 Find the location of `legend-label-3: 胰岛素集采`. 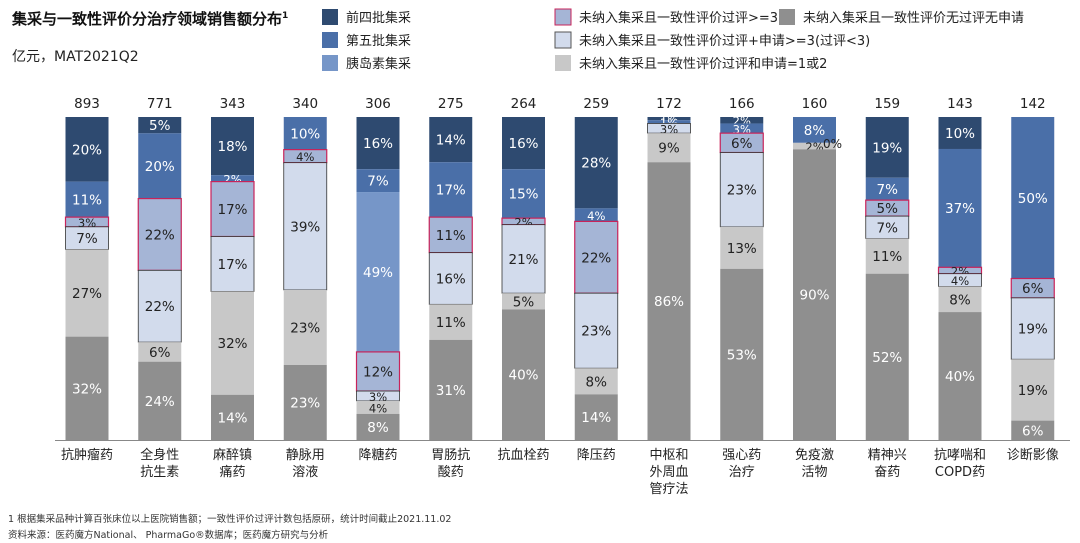

legend-label-3: 胰岛素集采 is located at coordinates (378, 64).